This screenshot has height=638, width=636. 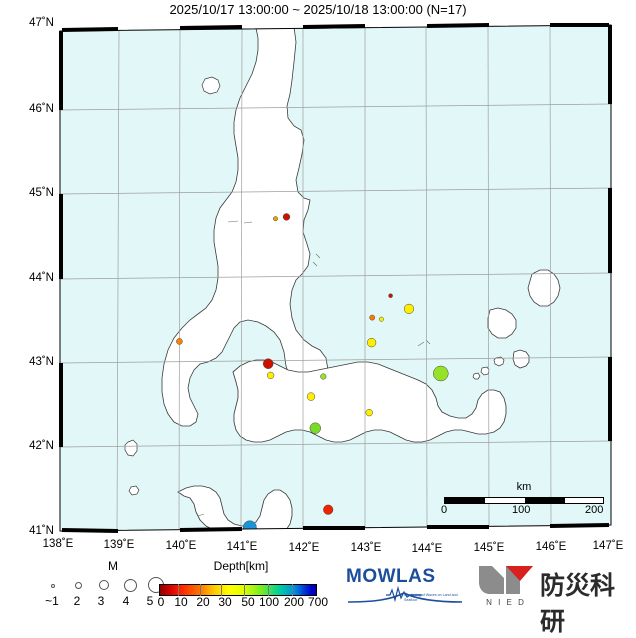 I want to click on lat-label-44: 44˚N, so click(x=41, y=278).